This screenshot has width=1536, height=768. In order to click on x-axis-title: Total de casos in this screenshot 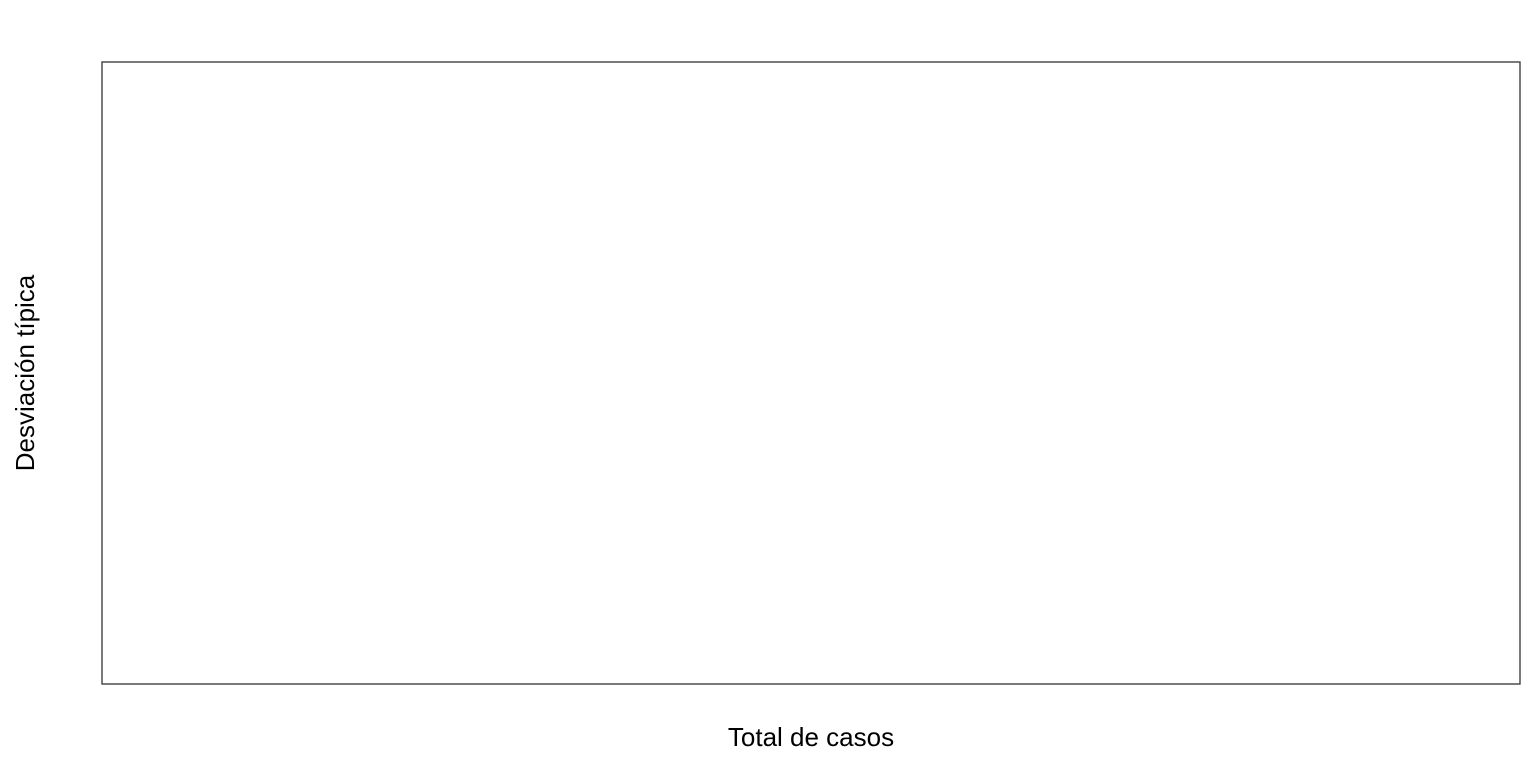, I will do `click(811, 737)`.